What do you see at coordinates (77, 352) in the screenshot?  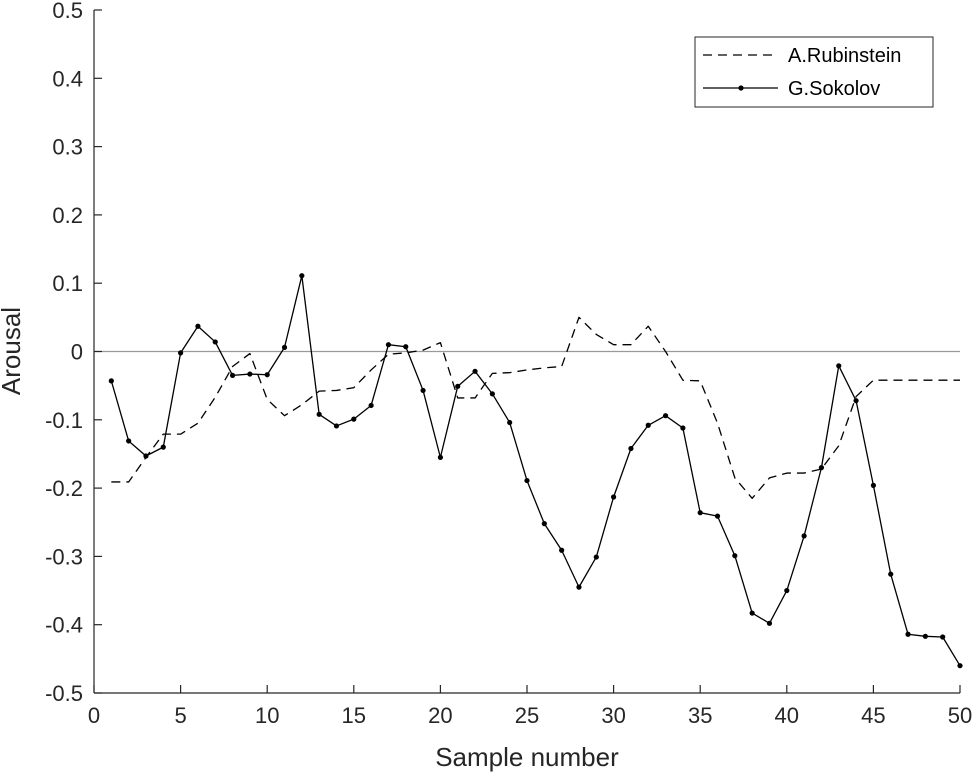 I see `y-tick-label: 0` at bounding box center [77, 352].